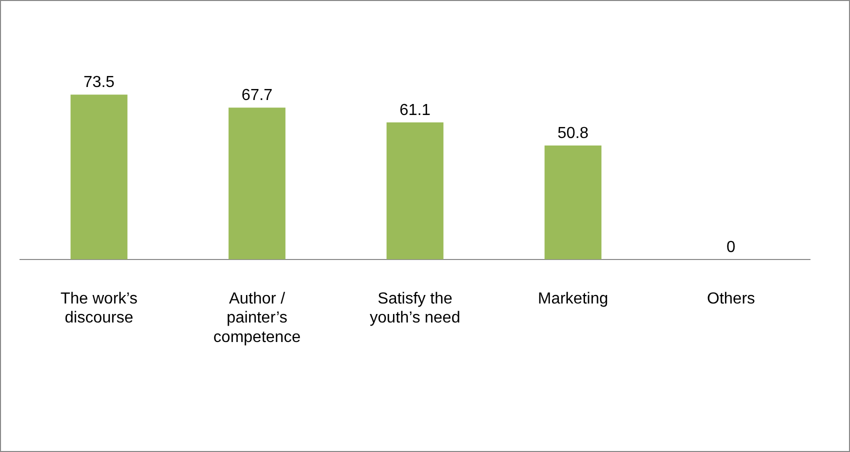 This screenshot has width=850, height=452. Describe the element at coordinates (99, 82) in the screenshot. I see `data-label: 73.5` at that location.